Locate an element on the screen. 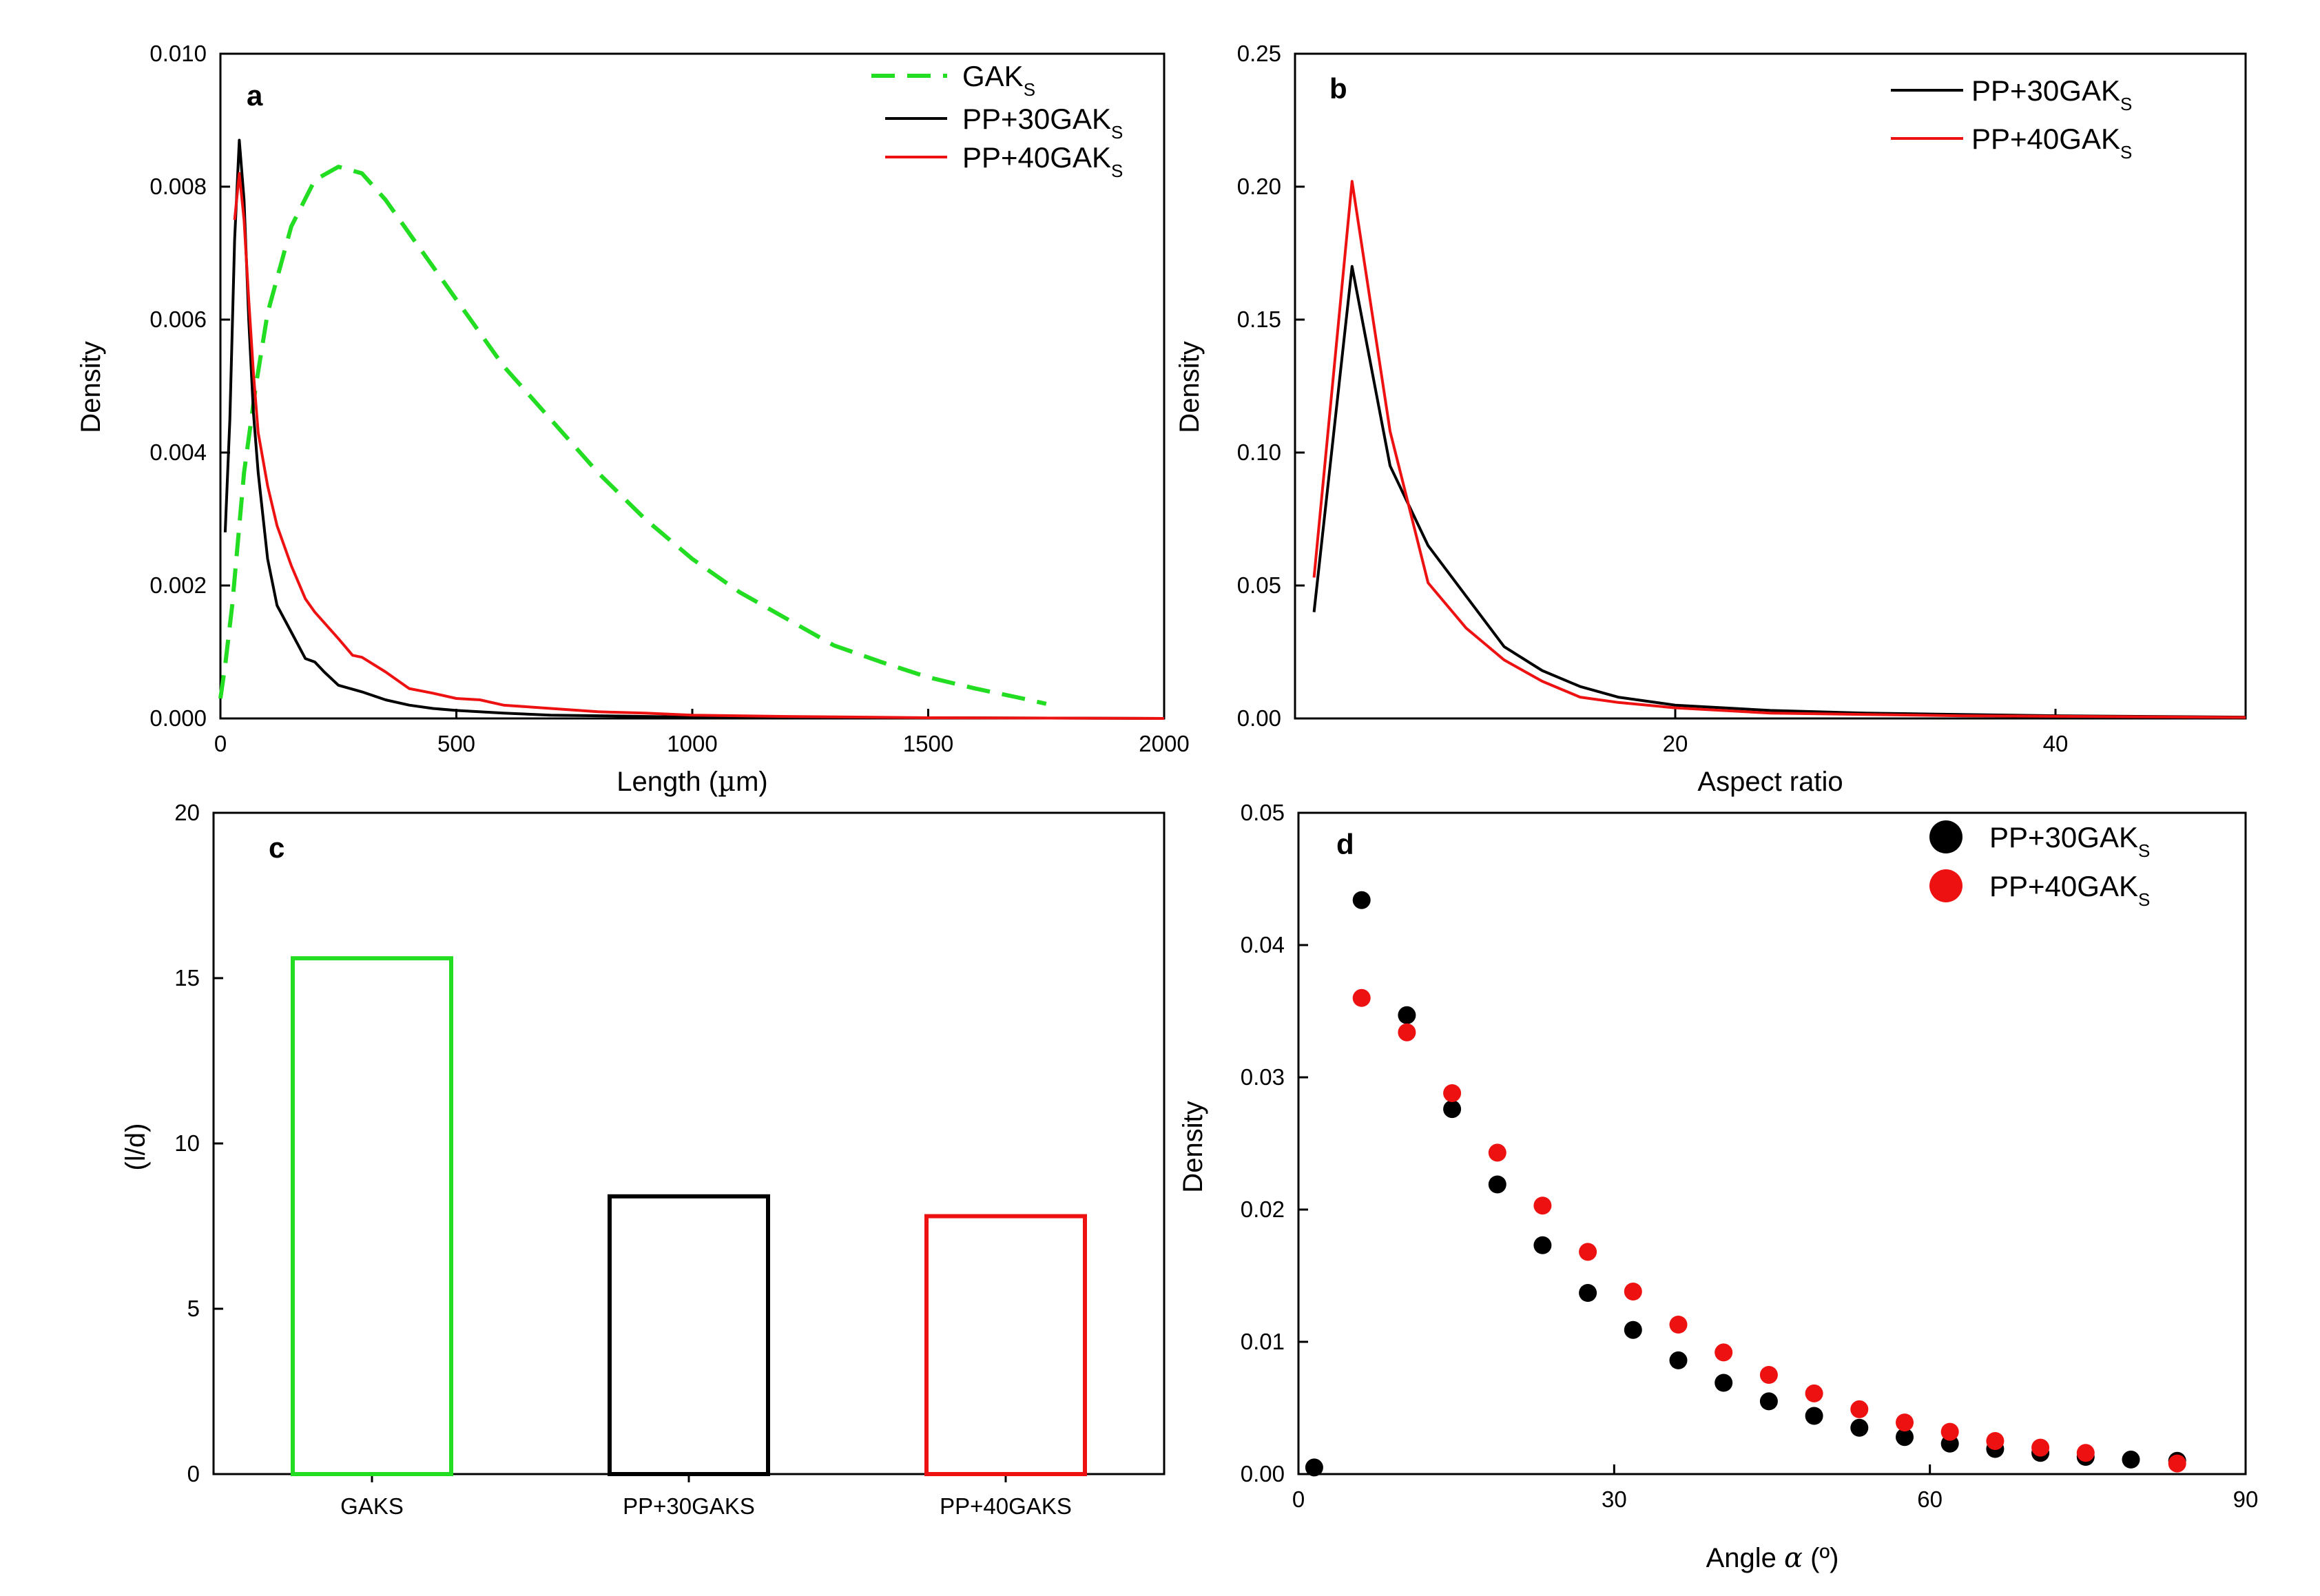 This screenshot has width=2320, height=1596. panel-a-xtick-label-1: 500 is located at coordinates (456, 743).